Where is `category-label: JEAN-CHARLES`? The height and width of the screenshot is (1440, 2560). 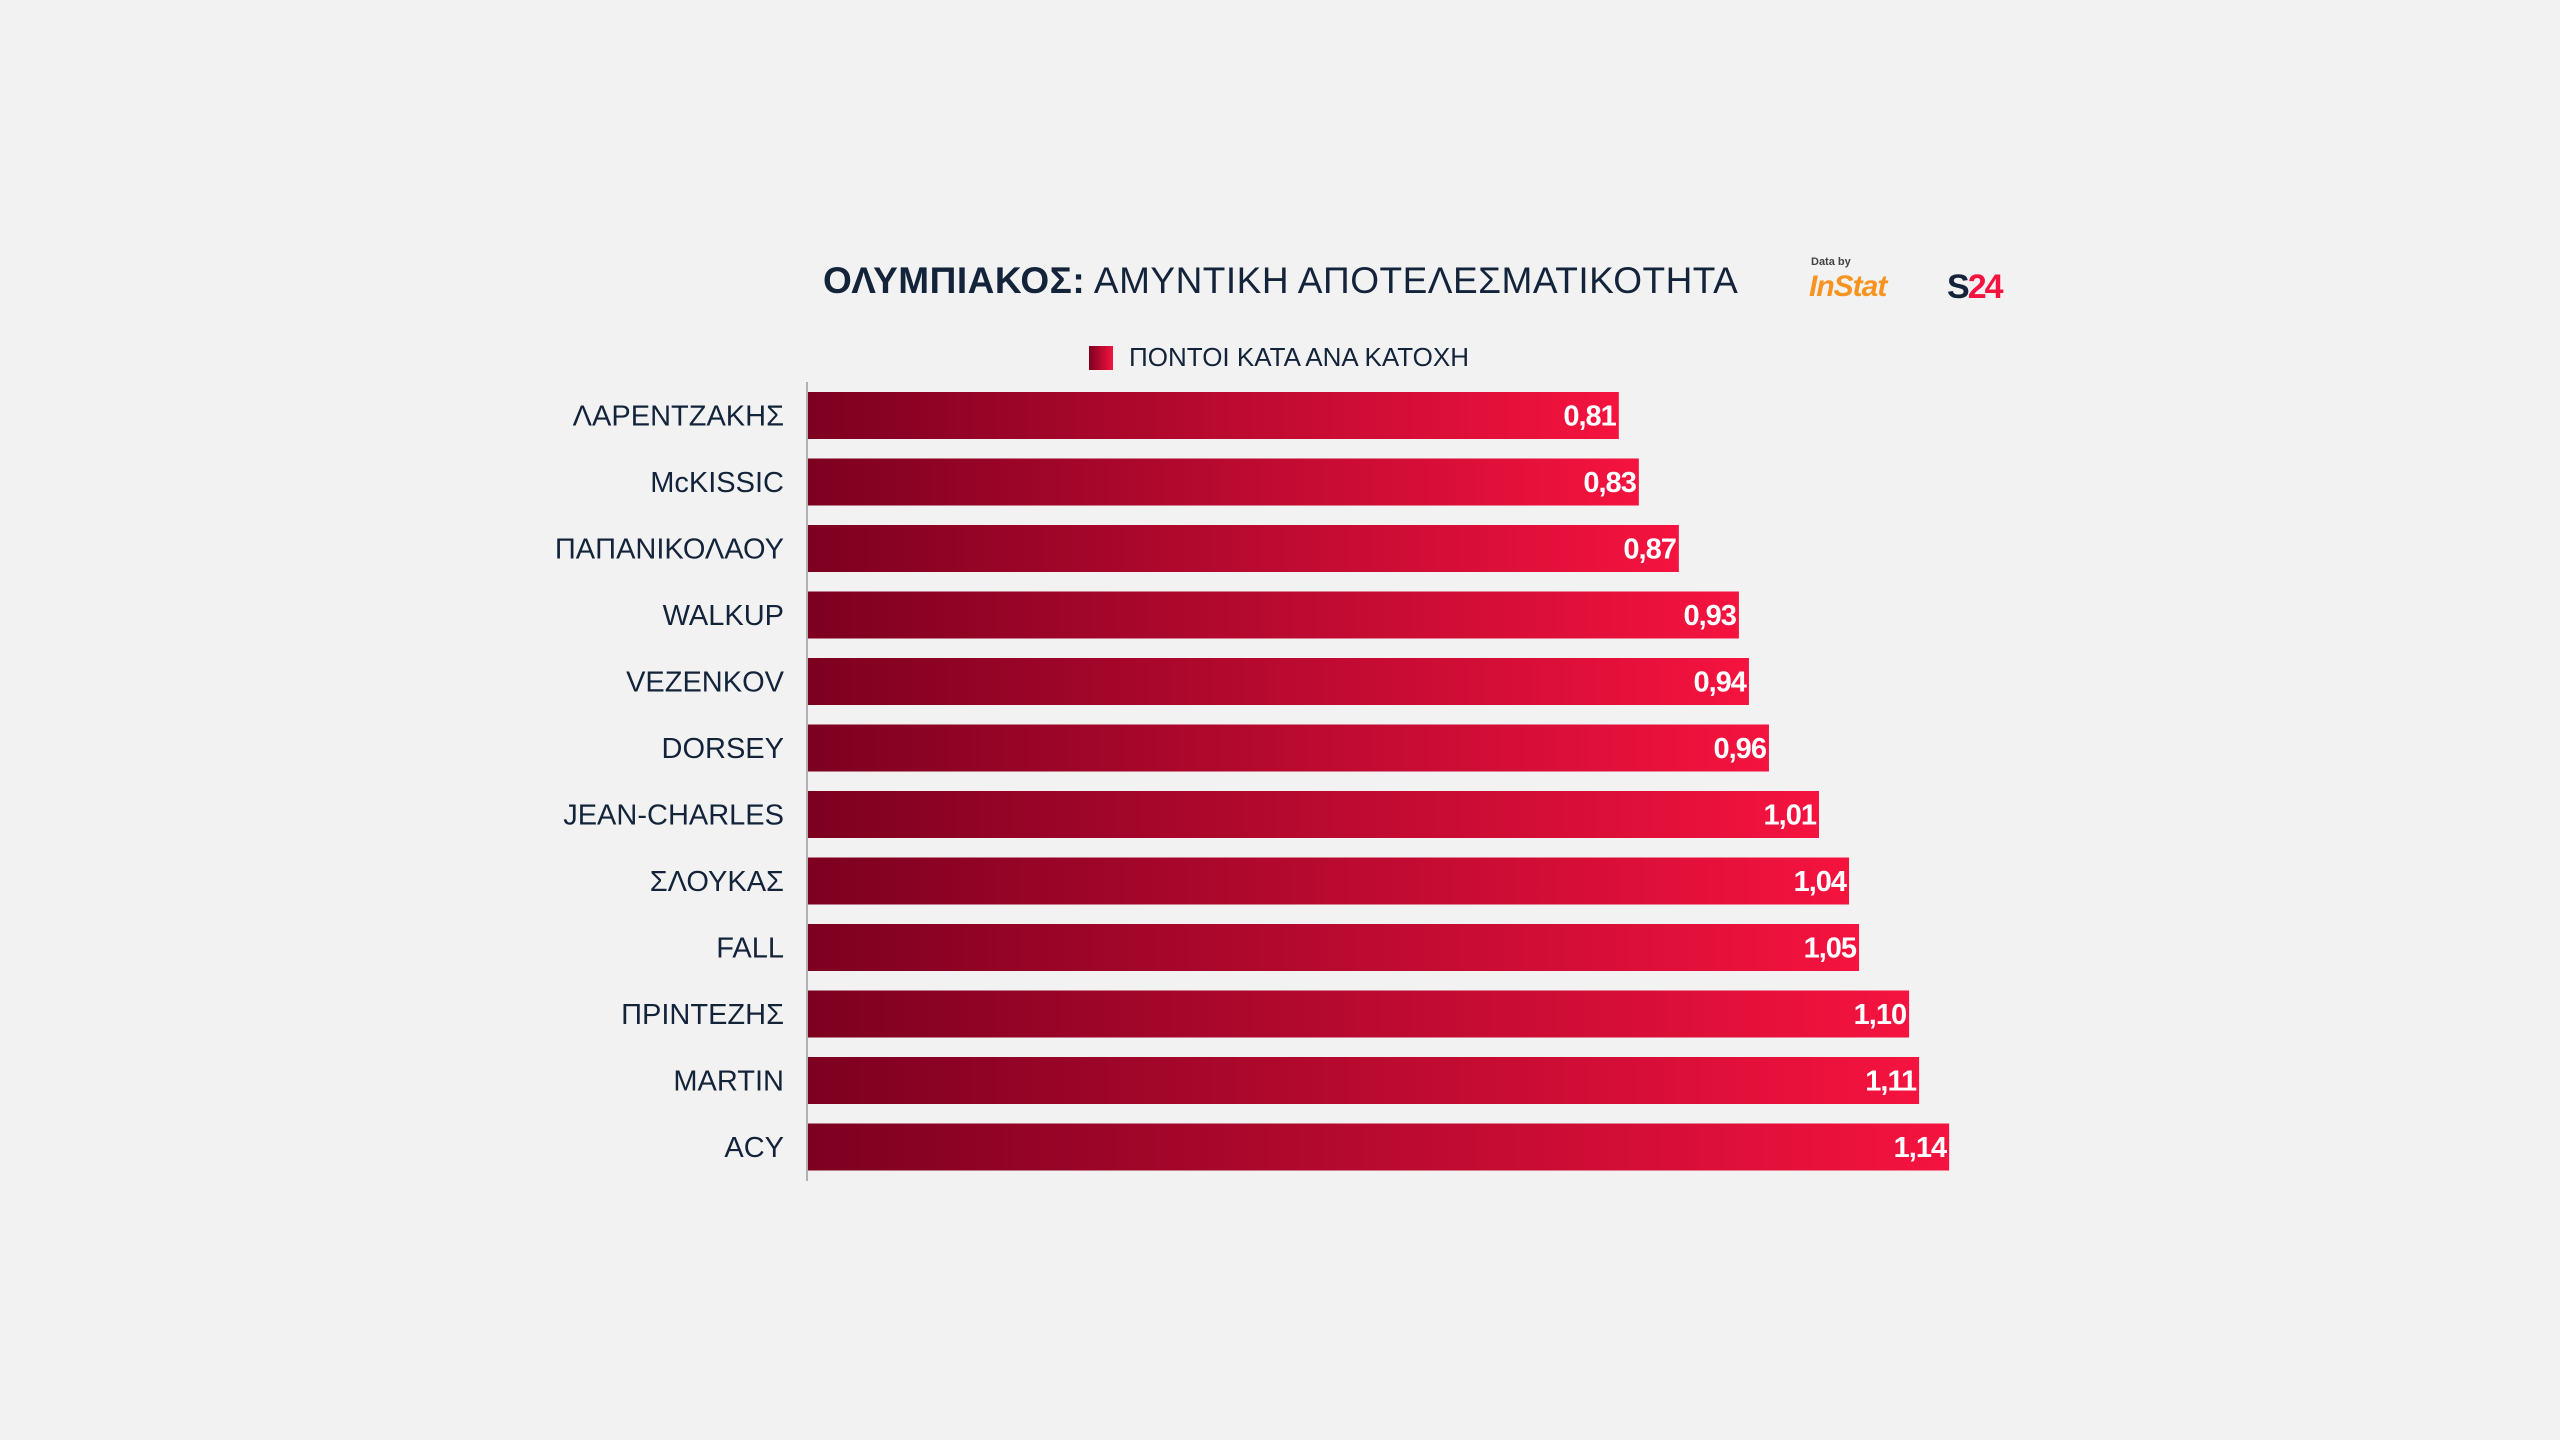
category-label: JEAN-CHARLES is located at coordinates (673, 816).